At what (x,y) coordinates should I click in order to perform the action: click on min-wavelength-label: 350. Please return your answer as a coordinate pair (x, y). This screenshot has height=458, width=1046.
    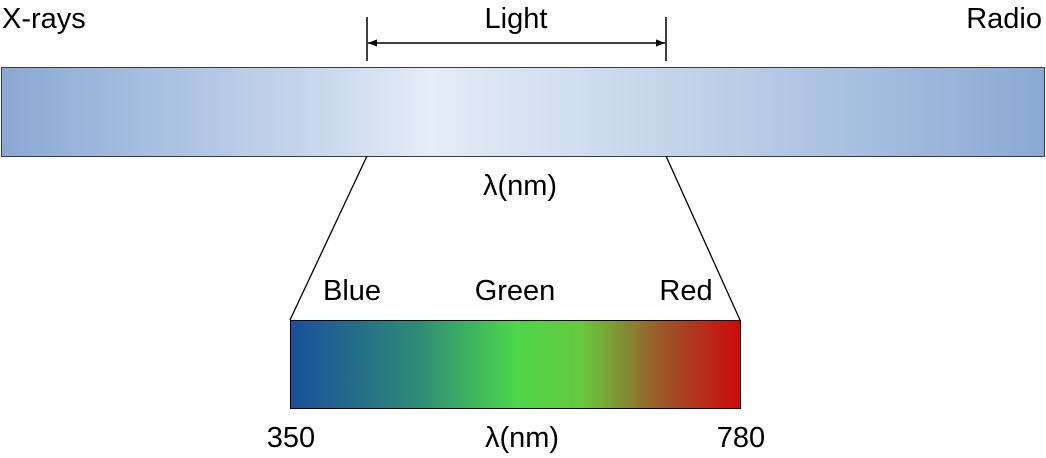
    Looking at the image, I should click on (291, 438).